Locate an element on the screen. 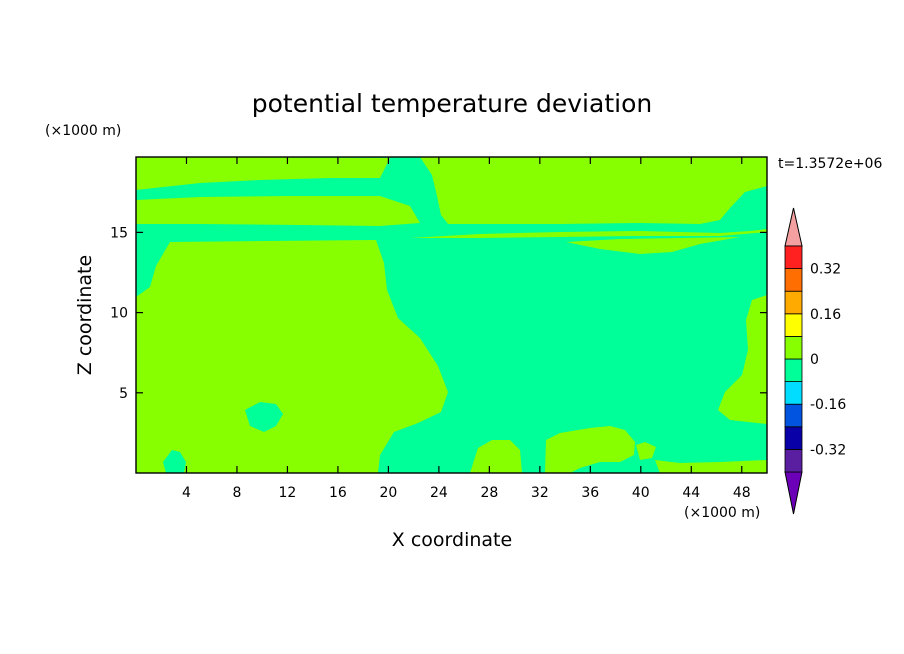 Image resolution: width=904 pixels, height=654 pixels. y-axis-unit: (×1000 m) is located at coordinates (83, 131).